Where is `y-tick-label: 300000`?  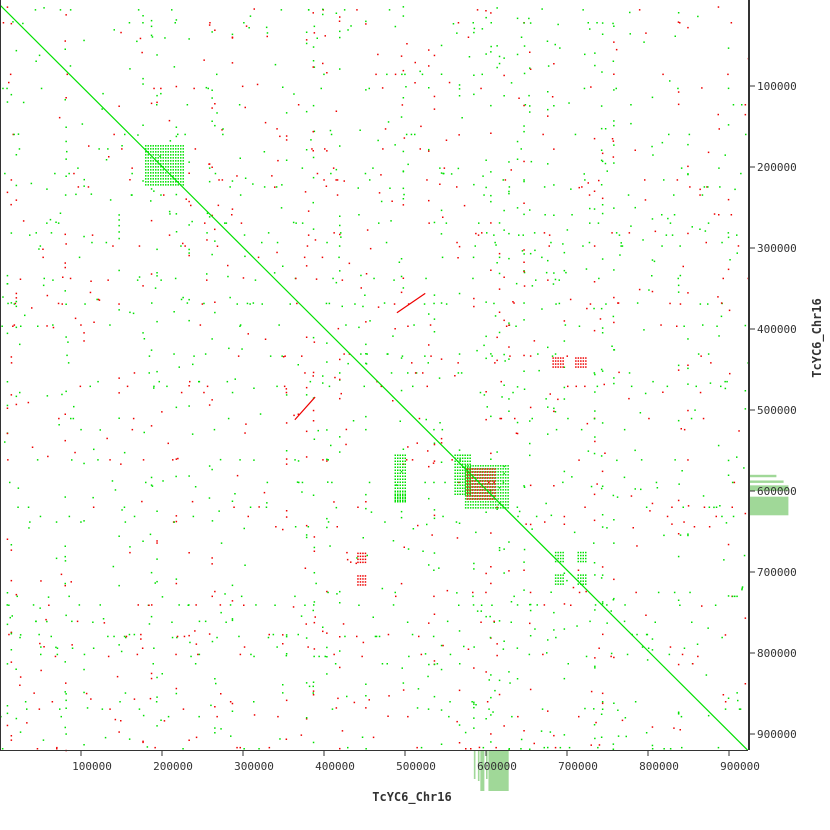 y-tick-label: 300000 is located at coordinates (777, 248).